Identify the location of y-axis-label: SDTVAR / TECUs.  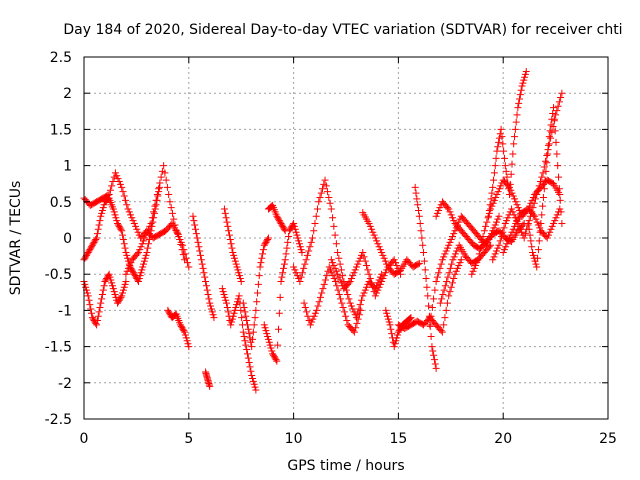
(16, 238).